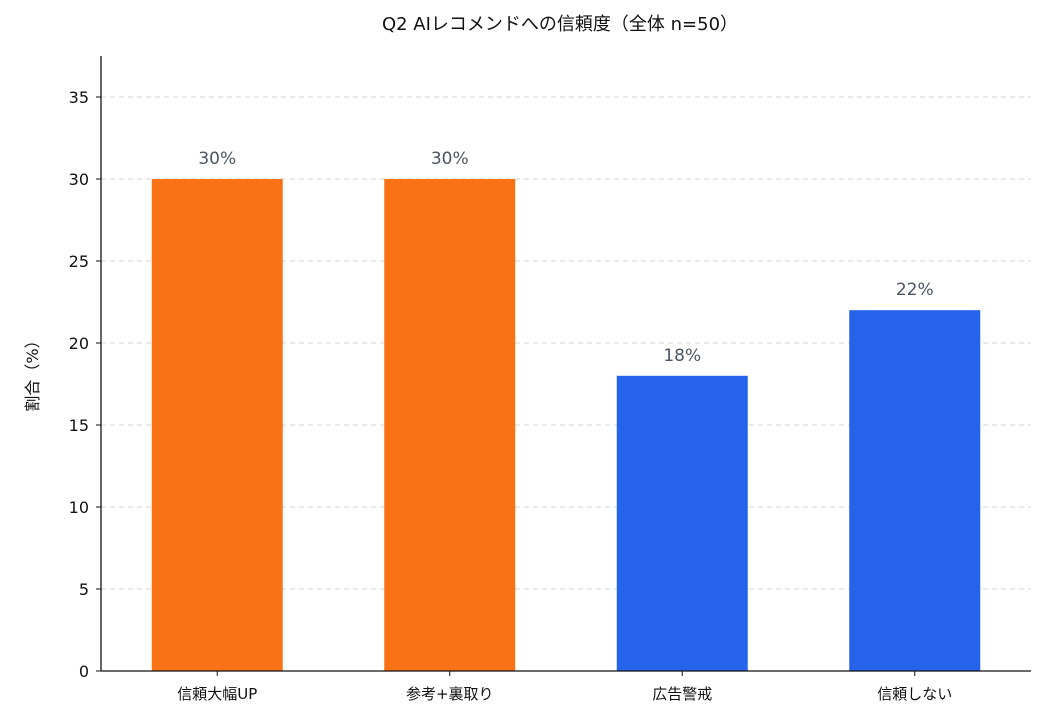 This screenshot has width=1045, height=719. What do you see at coordinates (915, 290) in the screenshot?
I see `data-label: 22%` at bounding box center [915, 290].